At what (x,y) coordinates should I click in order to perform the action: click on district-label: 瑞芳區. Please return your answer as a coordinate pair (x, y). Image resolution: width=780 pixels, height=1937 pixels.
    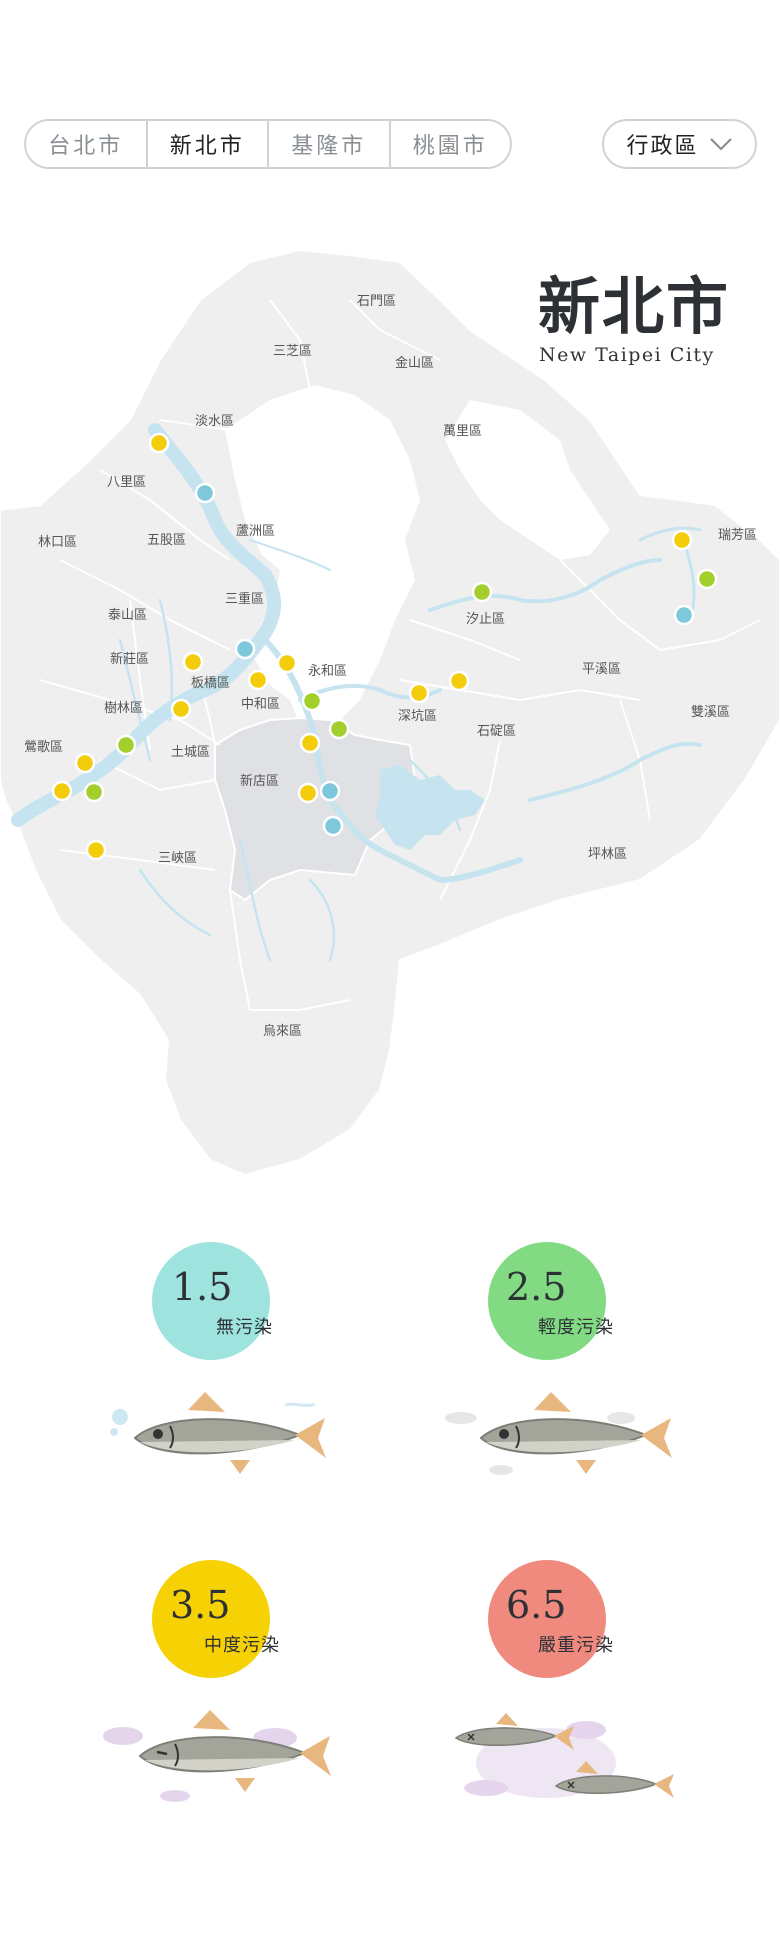
    Looking at the image, I should click on (737, 535).